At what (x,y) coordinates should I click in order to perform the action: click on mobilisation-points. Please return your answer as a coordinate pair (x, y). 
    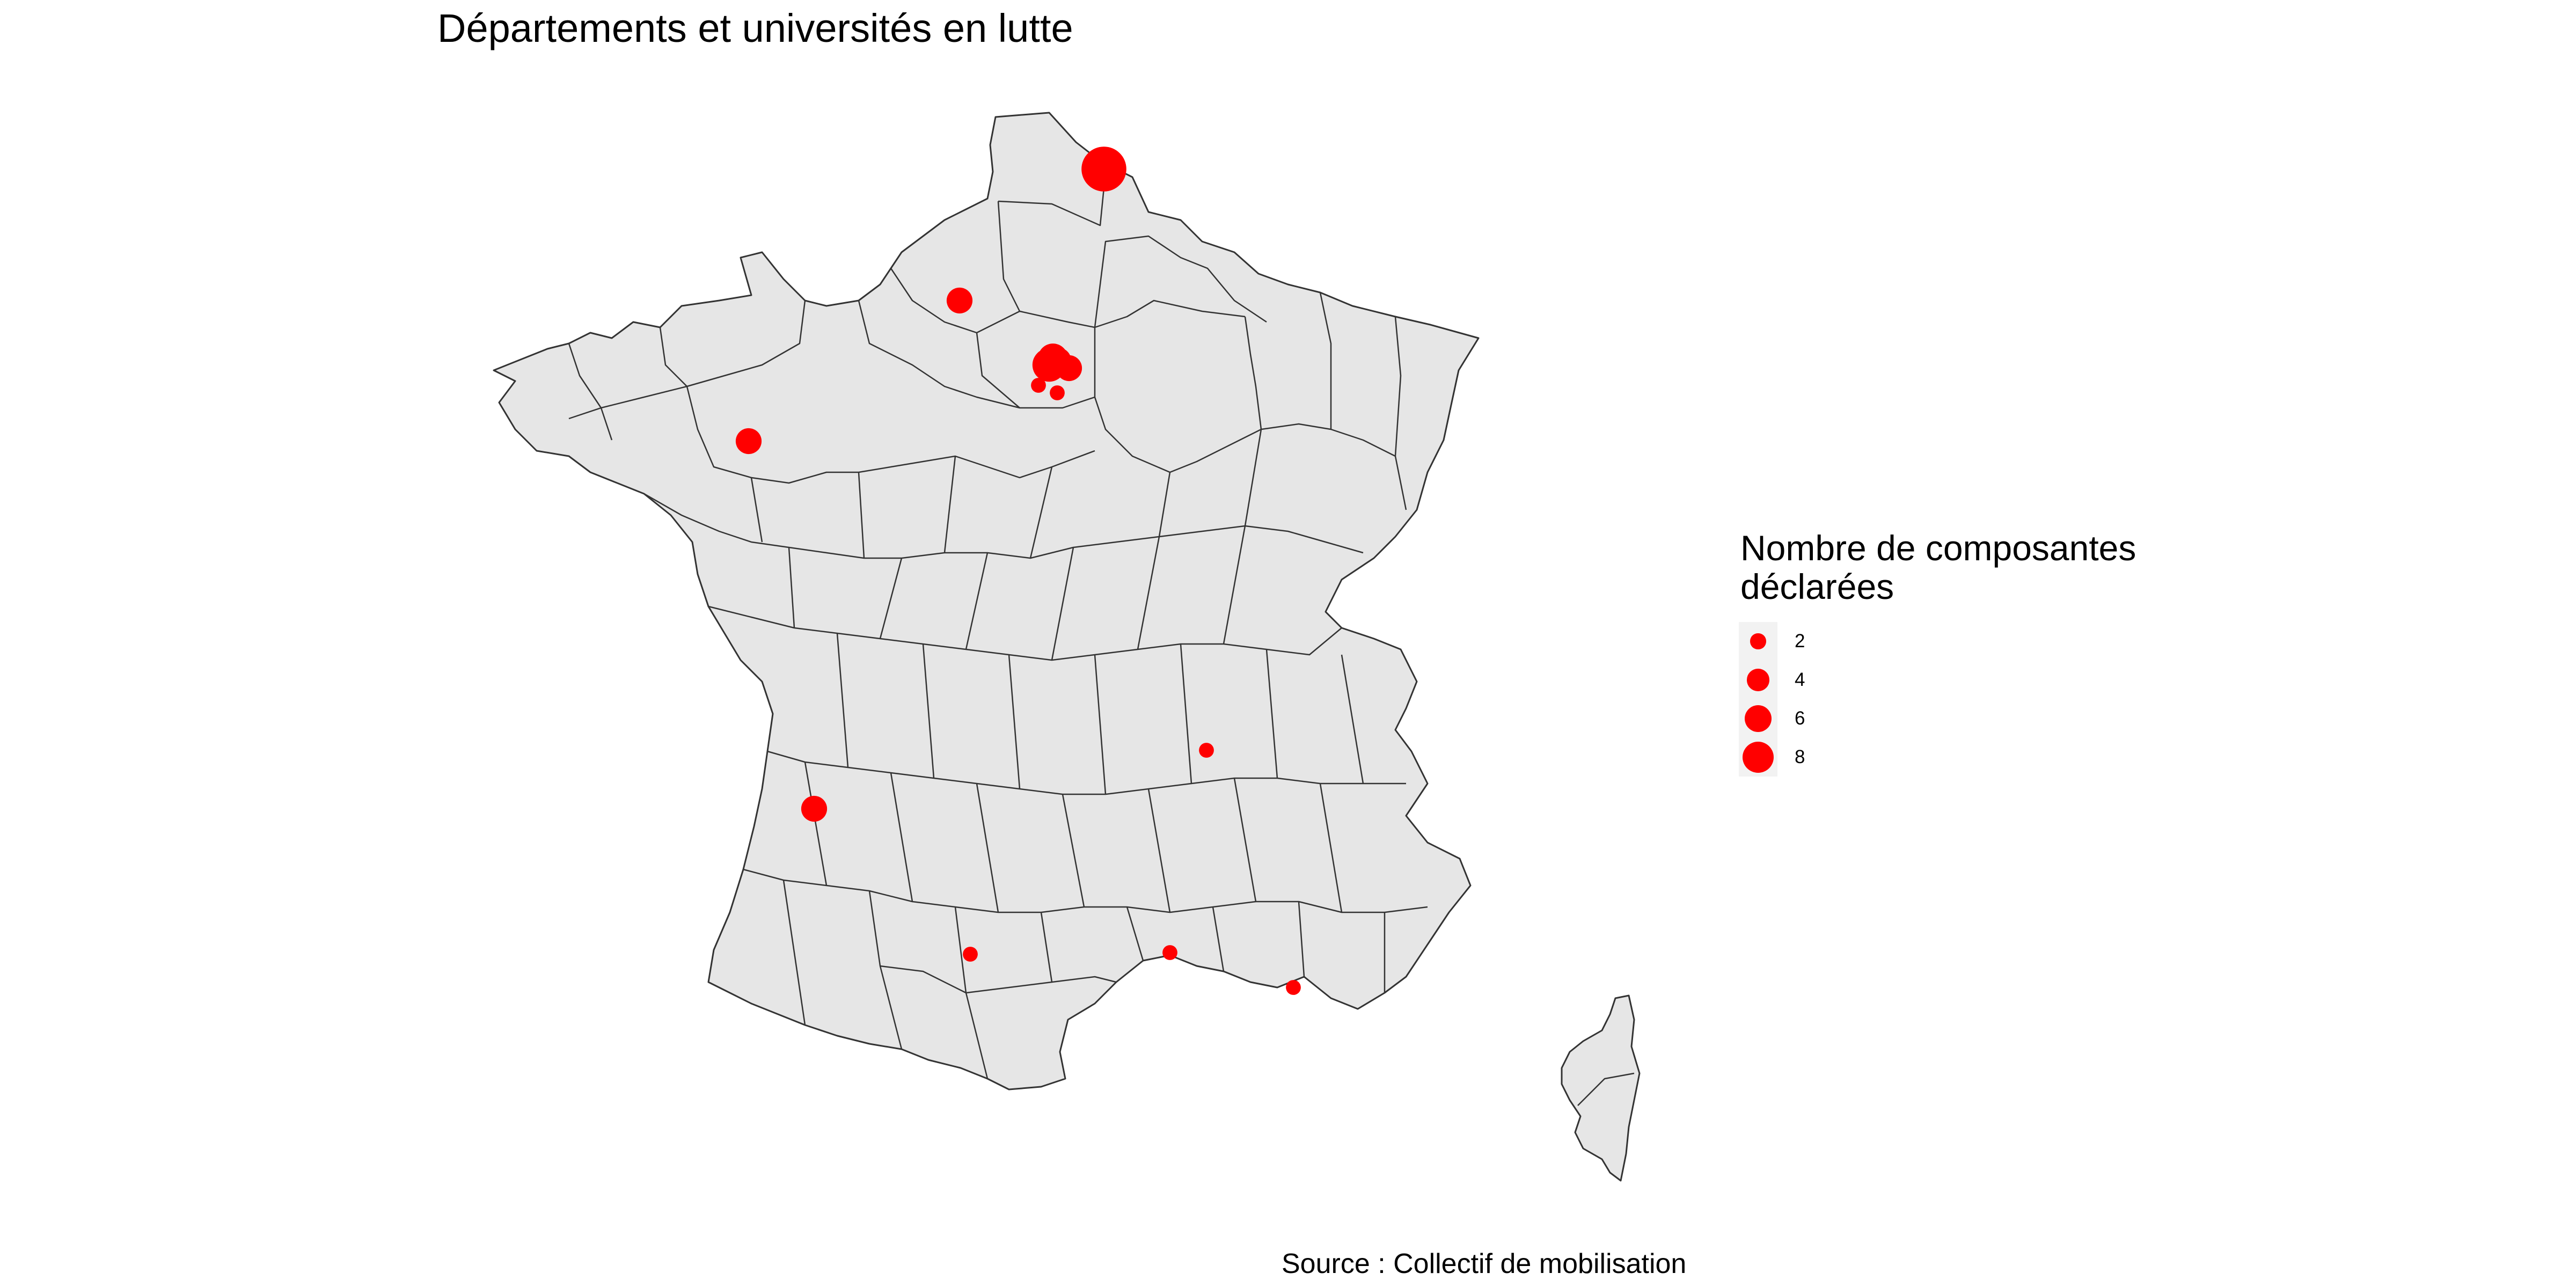
    Looking at the image, I should click on (1018, 571).